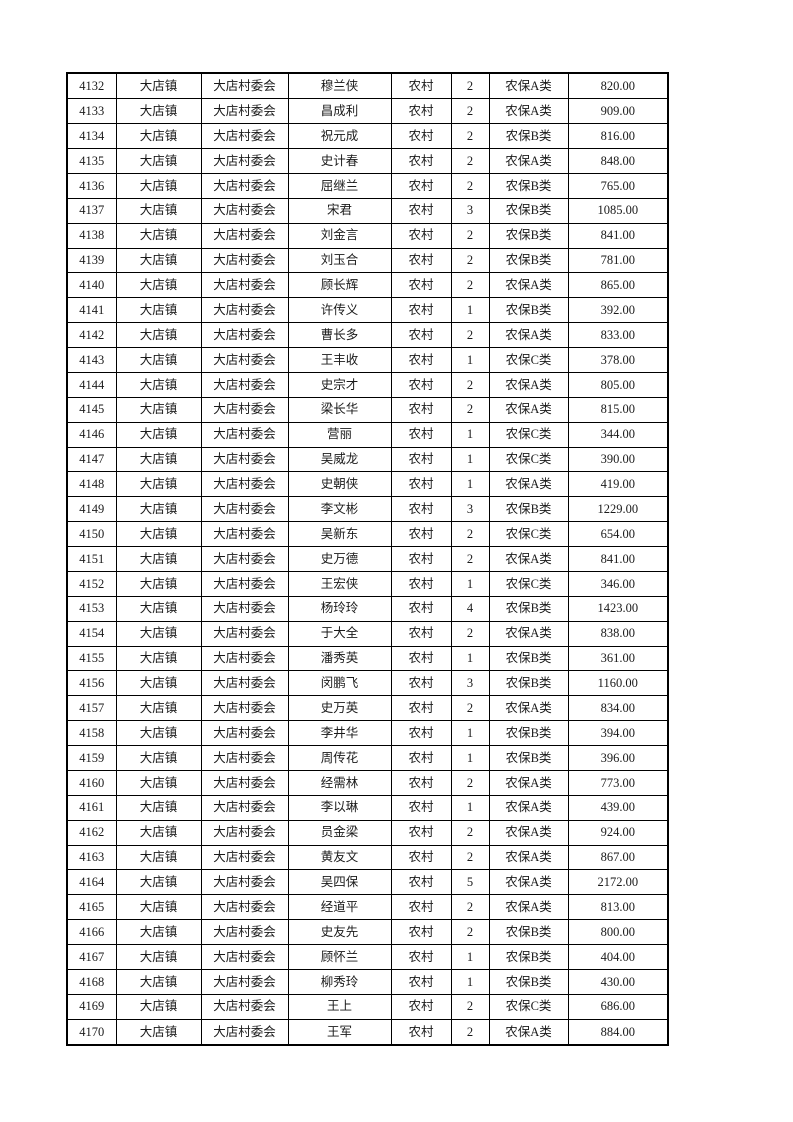 This screenshot has width=793, height=1122. What do you see at coordinates (339, 559) in the screenshot?
I see `cell-name: 史万德` at bounding box center [339, 559].